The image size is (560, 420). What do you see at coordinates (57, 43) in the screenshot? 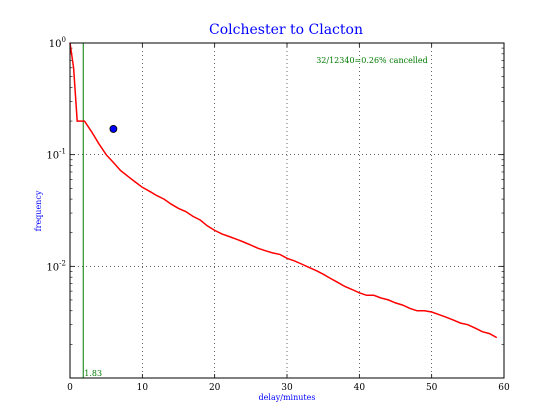
I see `y-tick-label: 10⁰` at bounding box center [57, 43].